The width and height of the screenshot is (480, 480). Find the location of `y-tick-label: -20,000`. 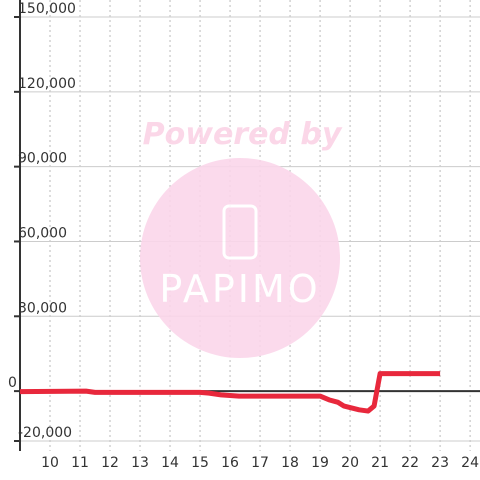

y-tick-label: -20,000 is located at coordinates (45, 433).